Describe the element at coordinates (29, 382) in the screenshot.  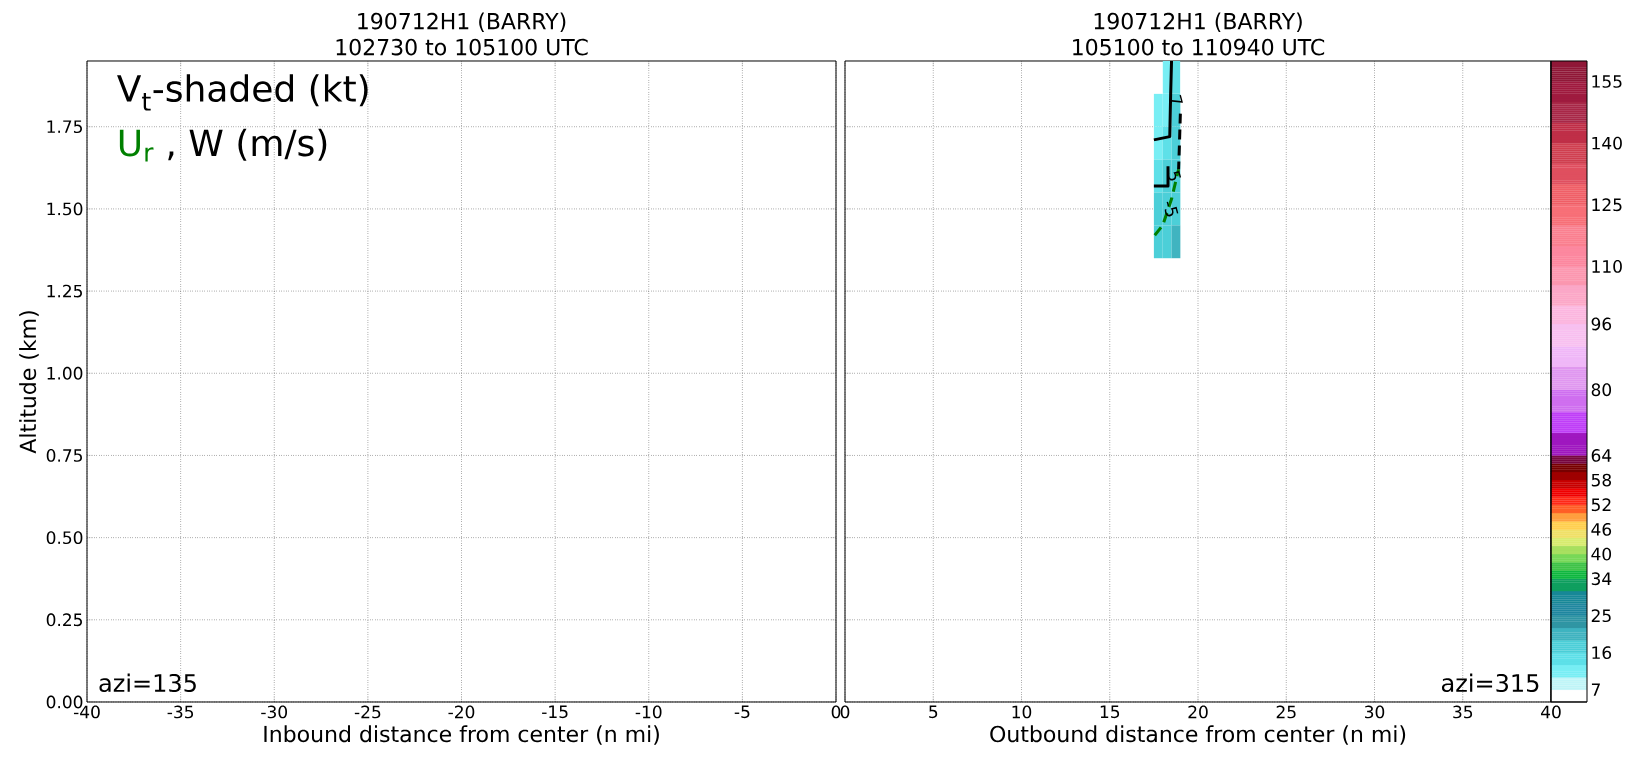
I see `y-axis-title: Altitude (km)` at that location.